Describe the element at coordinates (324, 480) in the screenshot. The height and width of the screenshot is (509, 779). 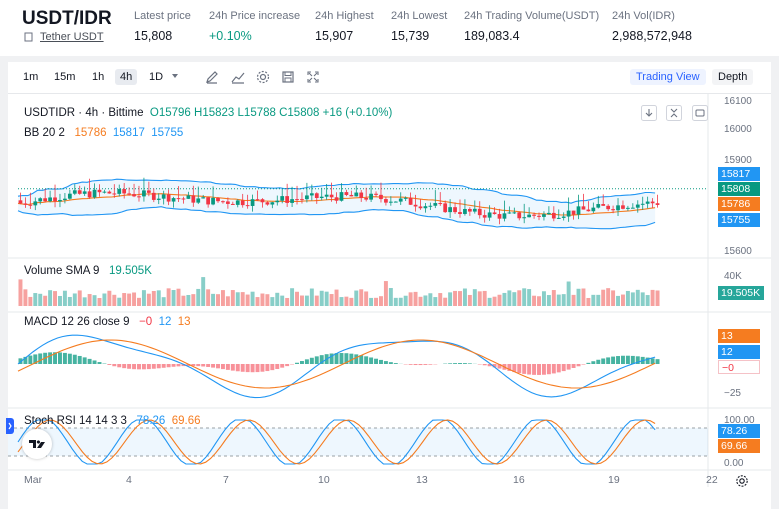
I see `time-tick: 10` at that location.